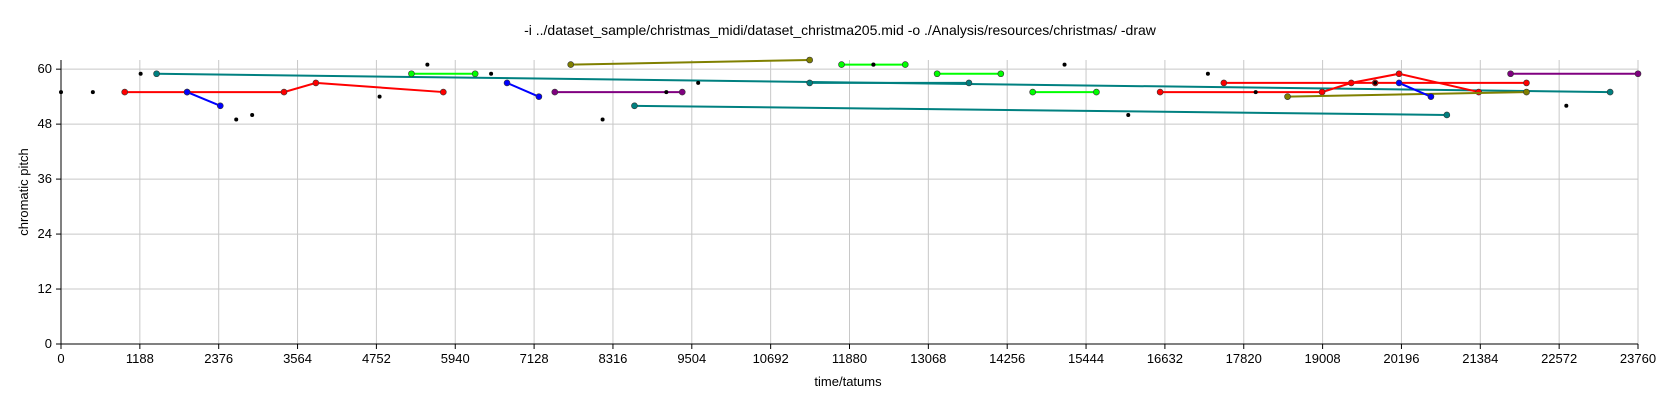  What do you see at coordinates (1480, 358) in the screenshot?
I see `x-tick-label: 21384` at bounding box center [1480, 358].